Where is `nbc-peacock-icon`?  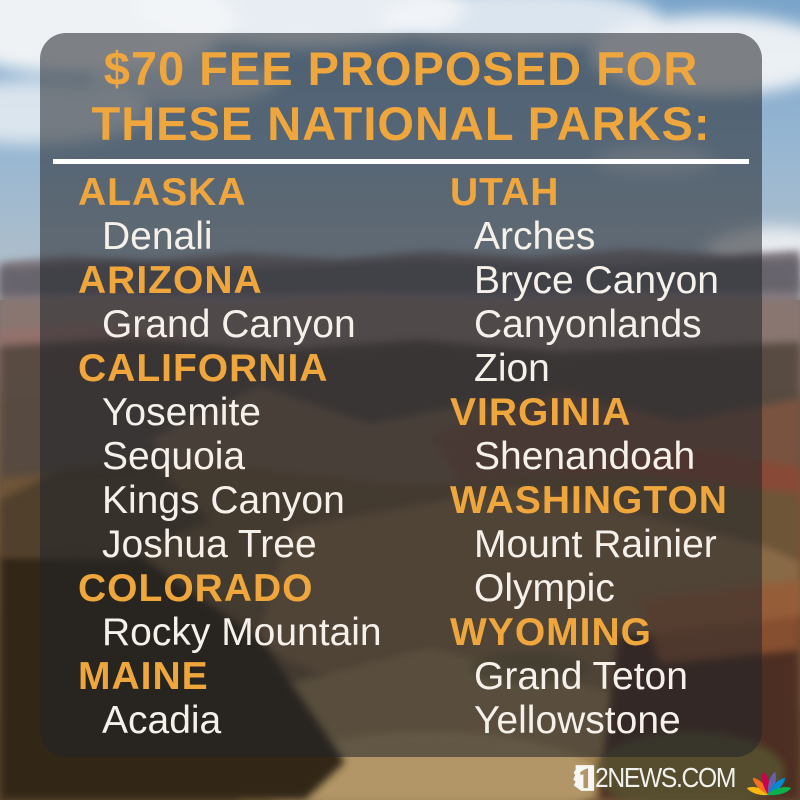
nbc-peacock-icon is located at coordinates (769, 783).